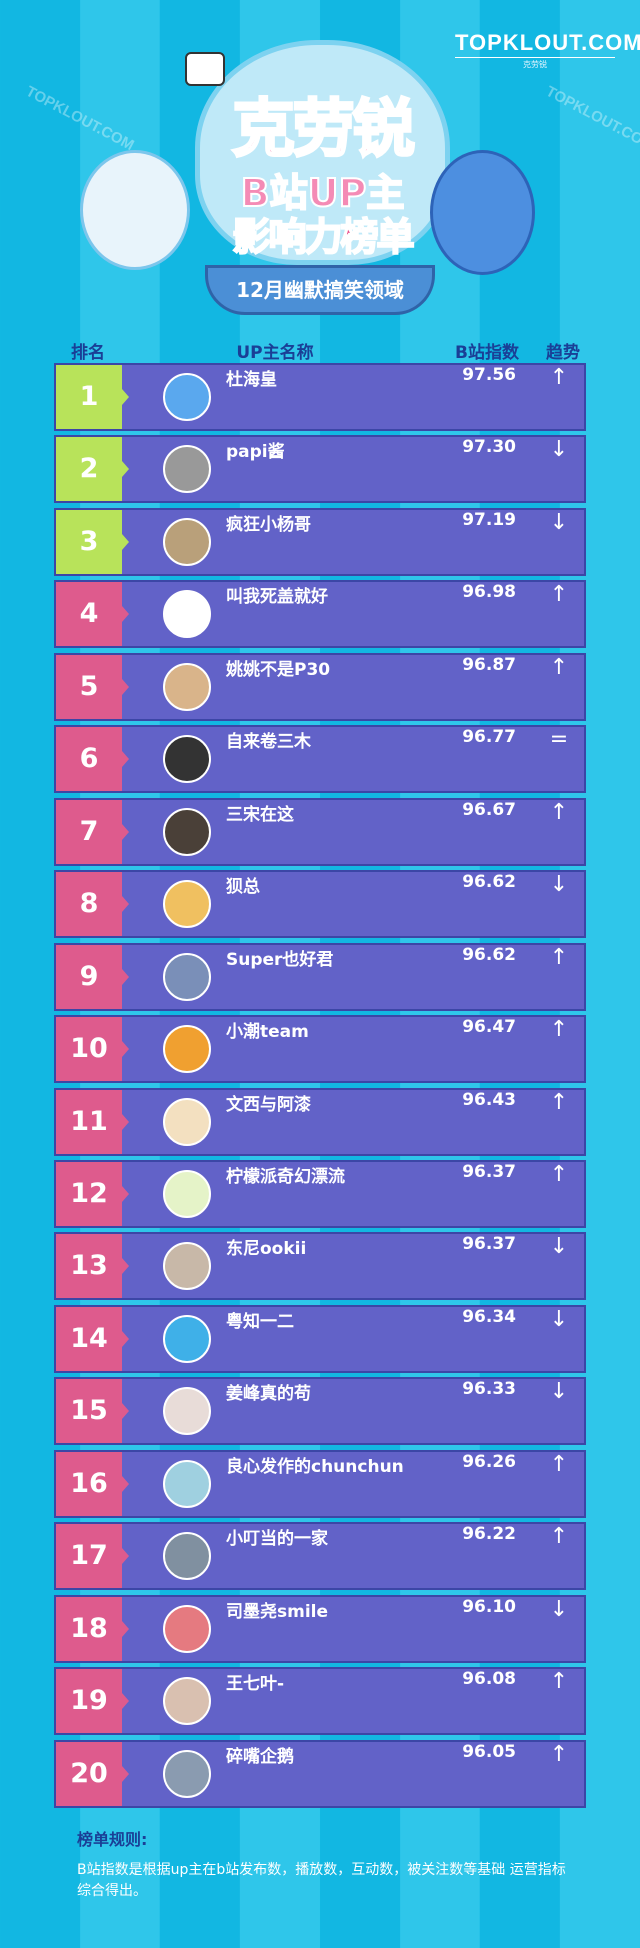 Image resolution: width=640 pixels, height=1948 pixels. Describe the element at coordinates (320, 1049) in the screenshot. I see `ranking-row: 10 小潮team 96.47 ↑` at that location.